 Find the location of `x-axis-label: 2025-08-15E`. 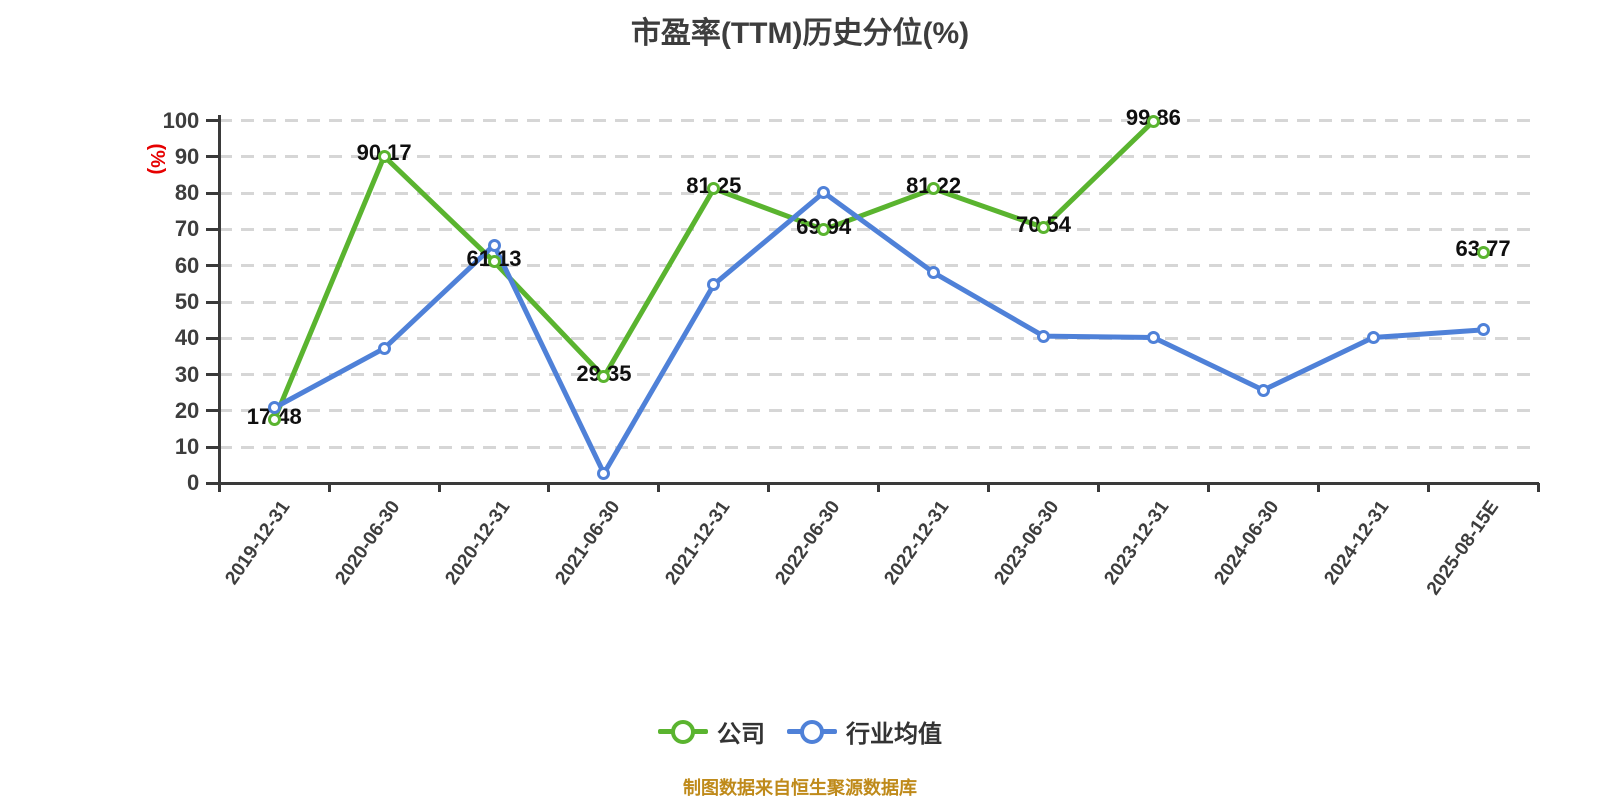

x-axis-label: 2025-08-15E is located at coordinates (1463, 548).